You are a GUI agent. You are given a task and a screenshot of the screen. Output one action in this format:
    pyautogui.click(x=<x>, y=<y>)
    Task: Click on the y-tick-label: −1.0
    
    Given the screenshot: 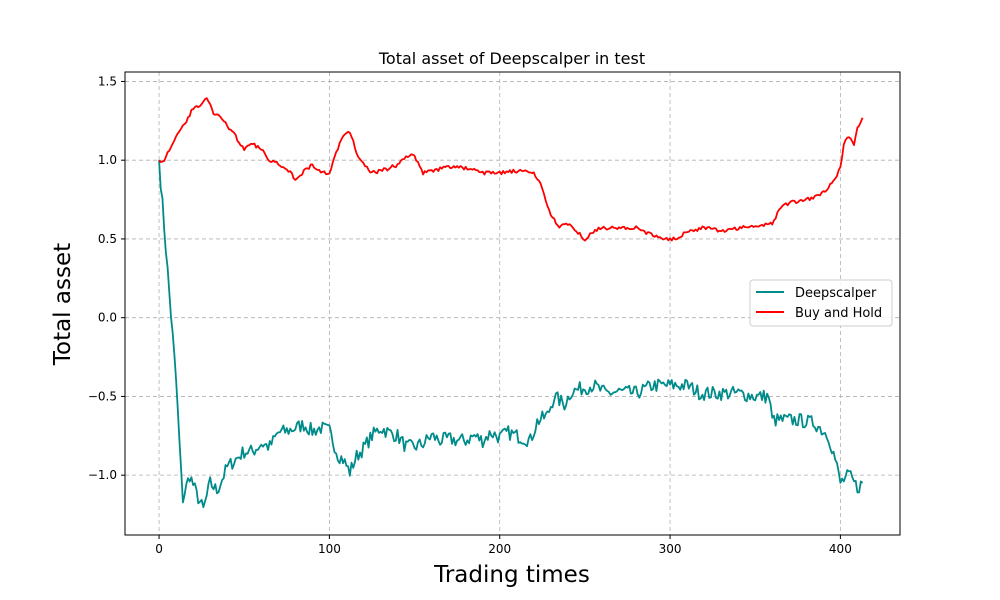 What is the action you would take?
    pyautogui.click(x=102, y=475)
    